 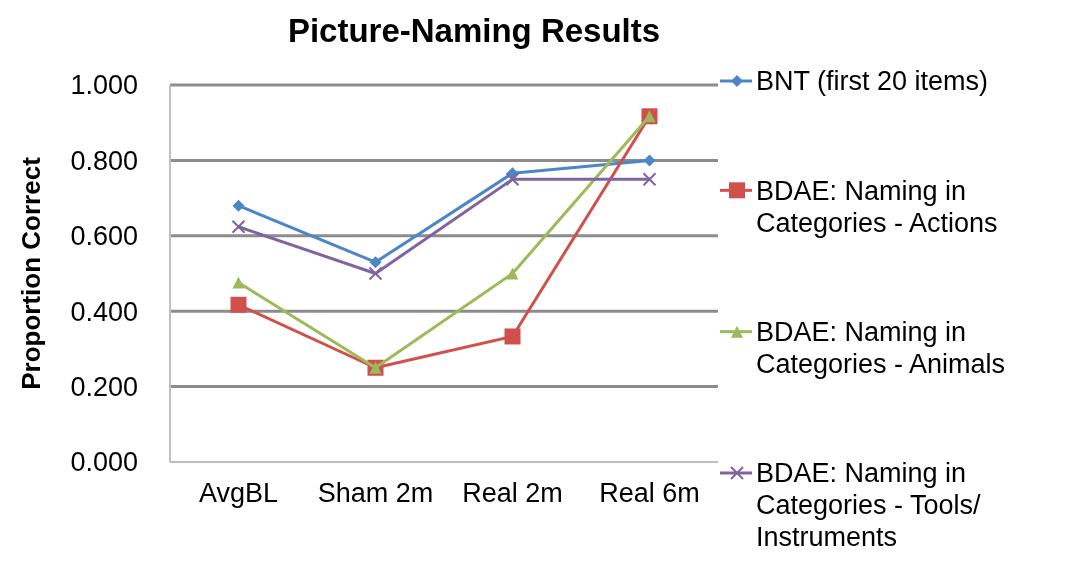 I want to click on y-tick-label: 0.800, so click(x=104, y=160).